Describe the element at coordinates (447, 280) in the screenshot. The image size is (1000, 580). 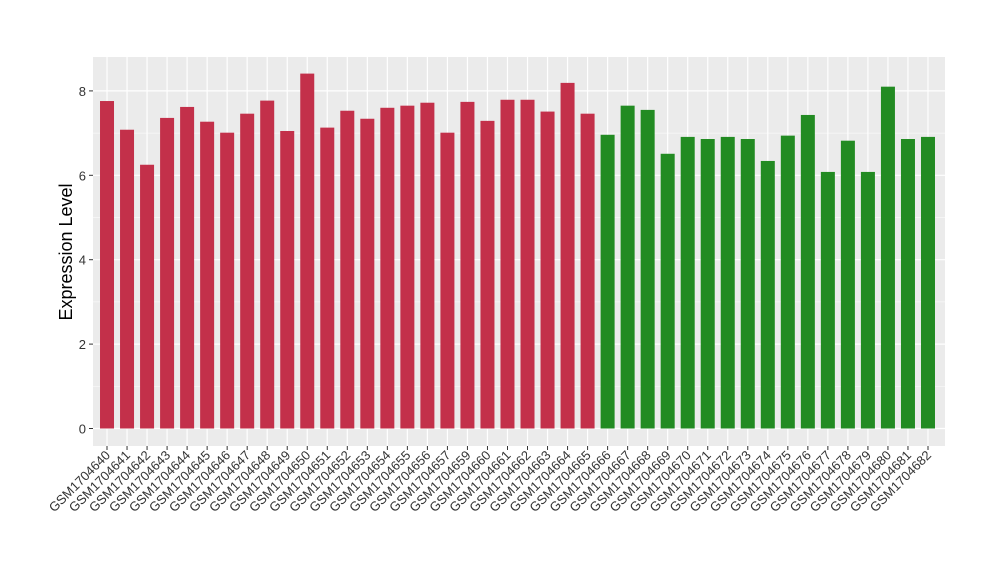
I see `bar-GSM1704657` at that location.